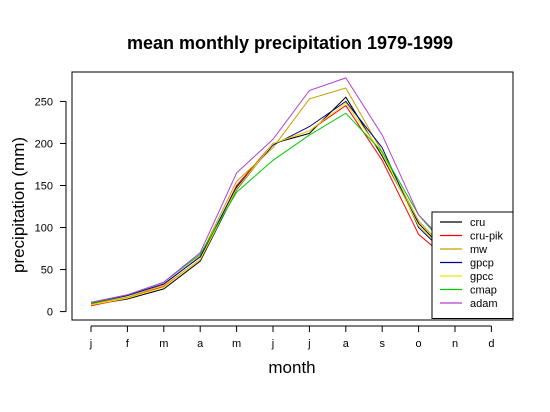  What do you see at coordinates (455, 344) in the screenshot?
I see `x-tick-label: n` at bounding box center [455, 344].